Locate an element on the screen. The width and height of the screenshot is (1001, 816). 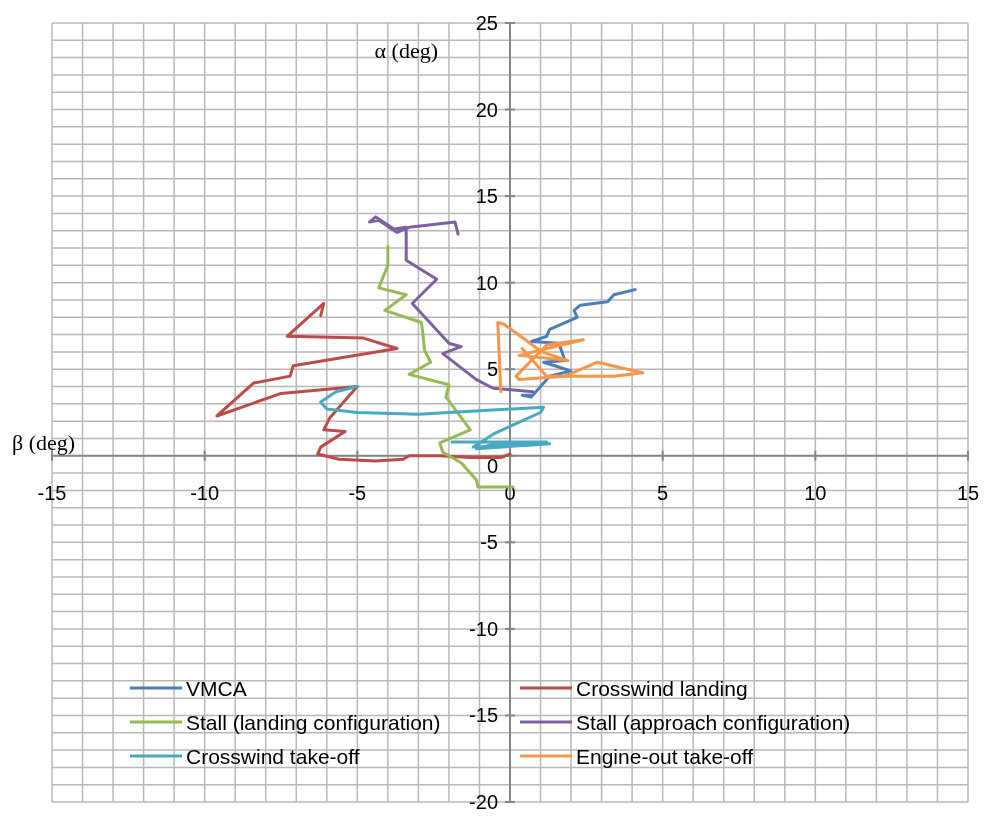
y-tick-label: -15 is located at coordinates (483, 715).